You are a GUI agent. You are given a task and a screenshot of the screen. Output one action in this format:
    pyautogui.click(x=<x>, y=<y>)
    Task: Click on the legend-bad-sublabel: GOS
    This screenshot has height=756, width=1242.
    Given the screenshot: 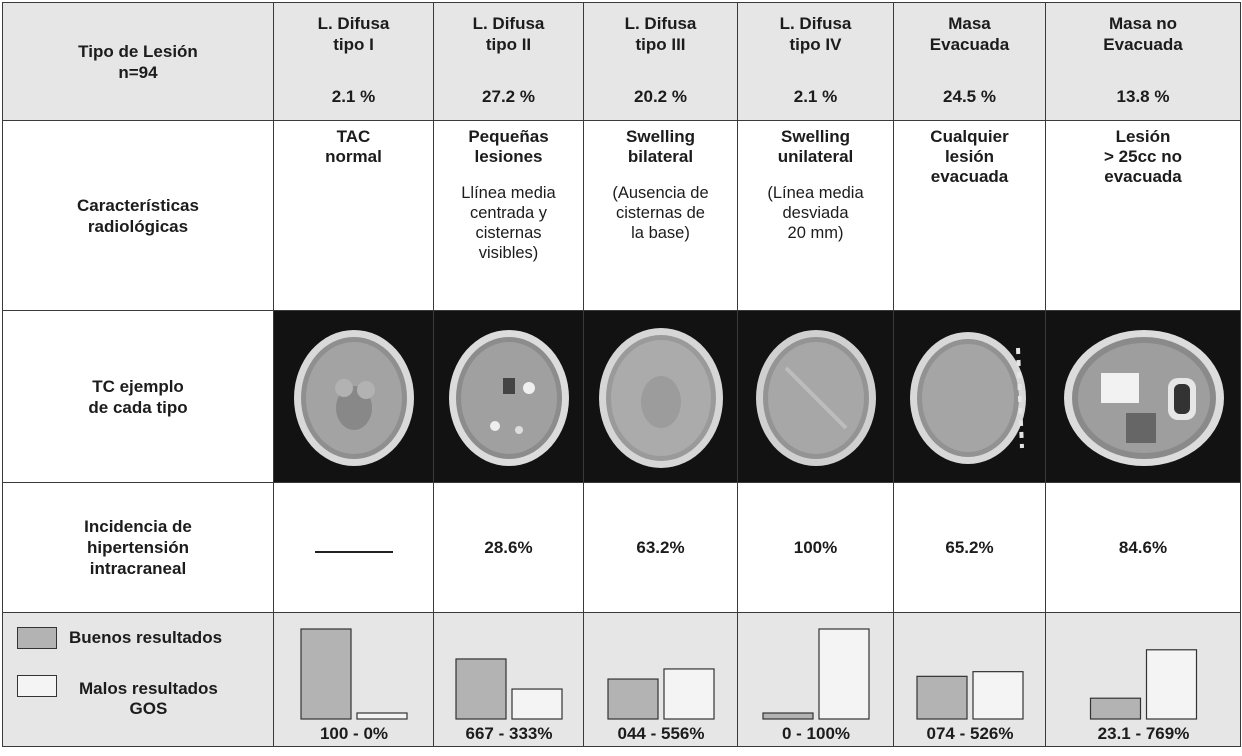 What is the action you would take?
    pyautogui.click(x=148, y=708)
    